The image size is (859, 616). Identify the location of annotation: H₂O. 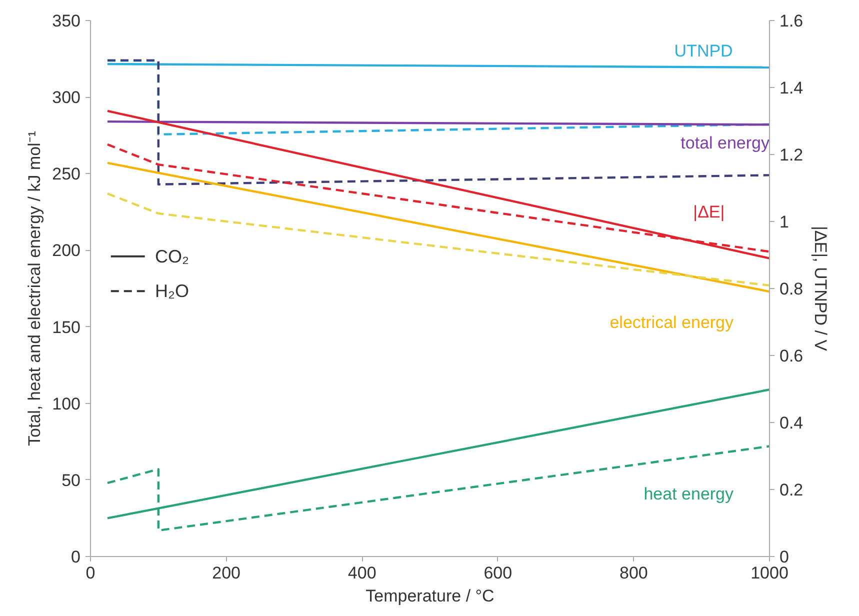
(172, 291).